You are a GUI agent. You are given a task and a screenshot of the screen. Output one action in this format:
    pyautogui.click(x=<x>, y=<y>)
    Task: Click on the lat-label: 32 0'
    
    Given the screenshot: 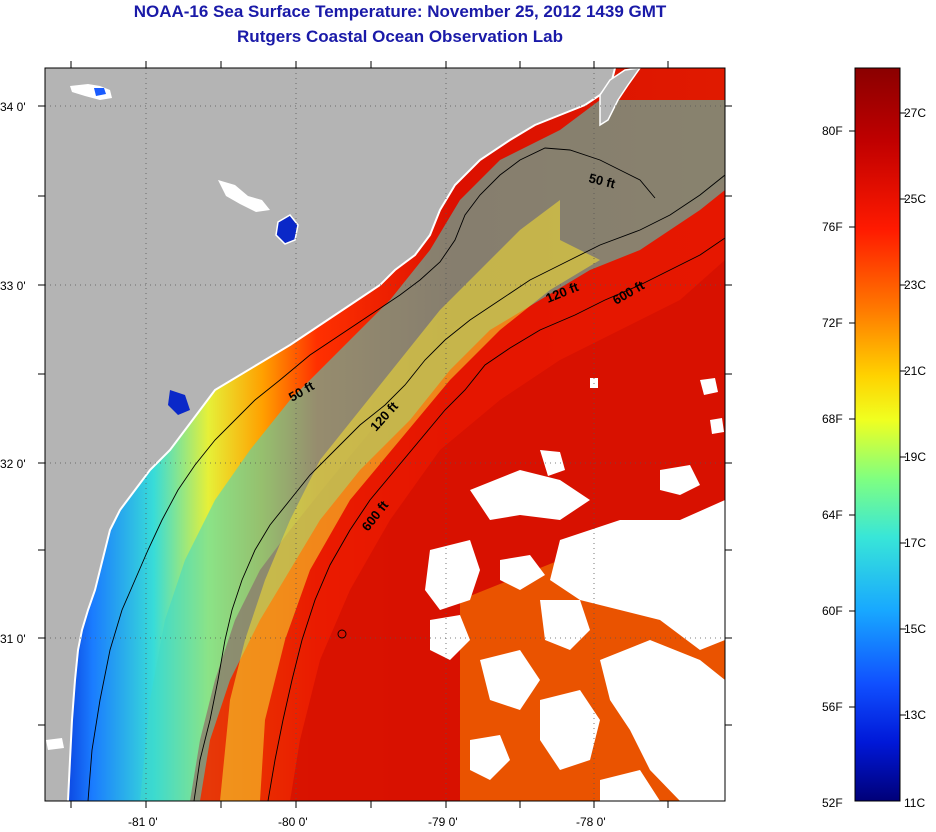 What is the action you would take?
    pyautogui.click(x=13, y=464)
    